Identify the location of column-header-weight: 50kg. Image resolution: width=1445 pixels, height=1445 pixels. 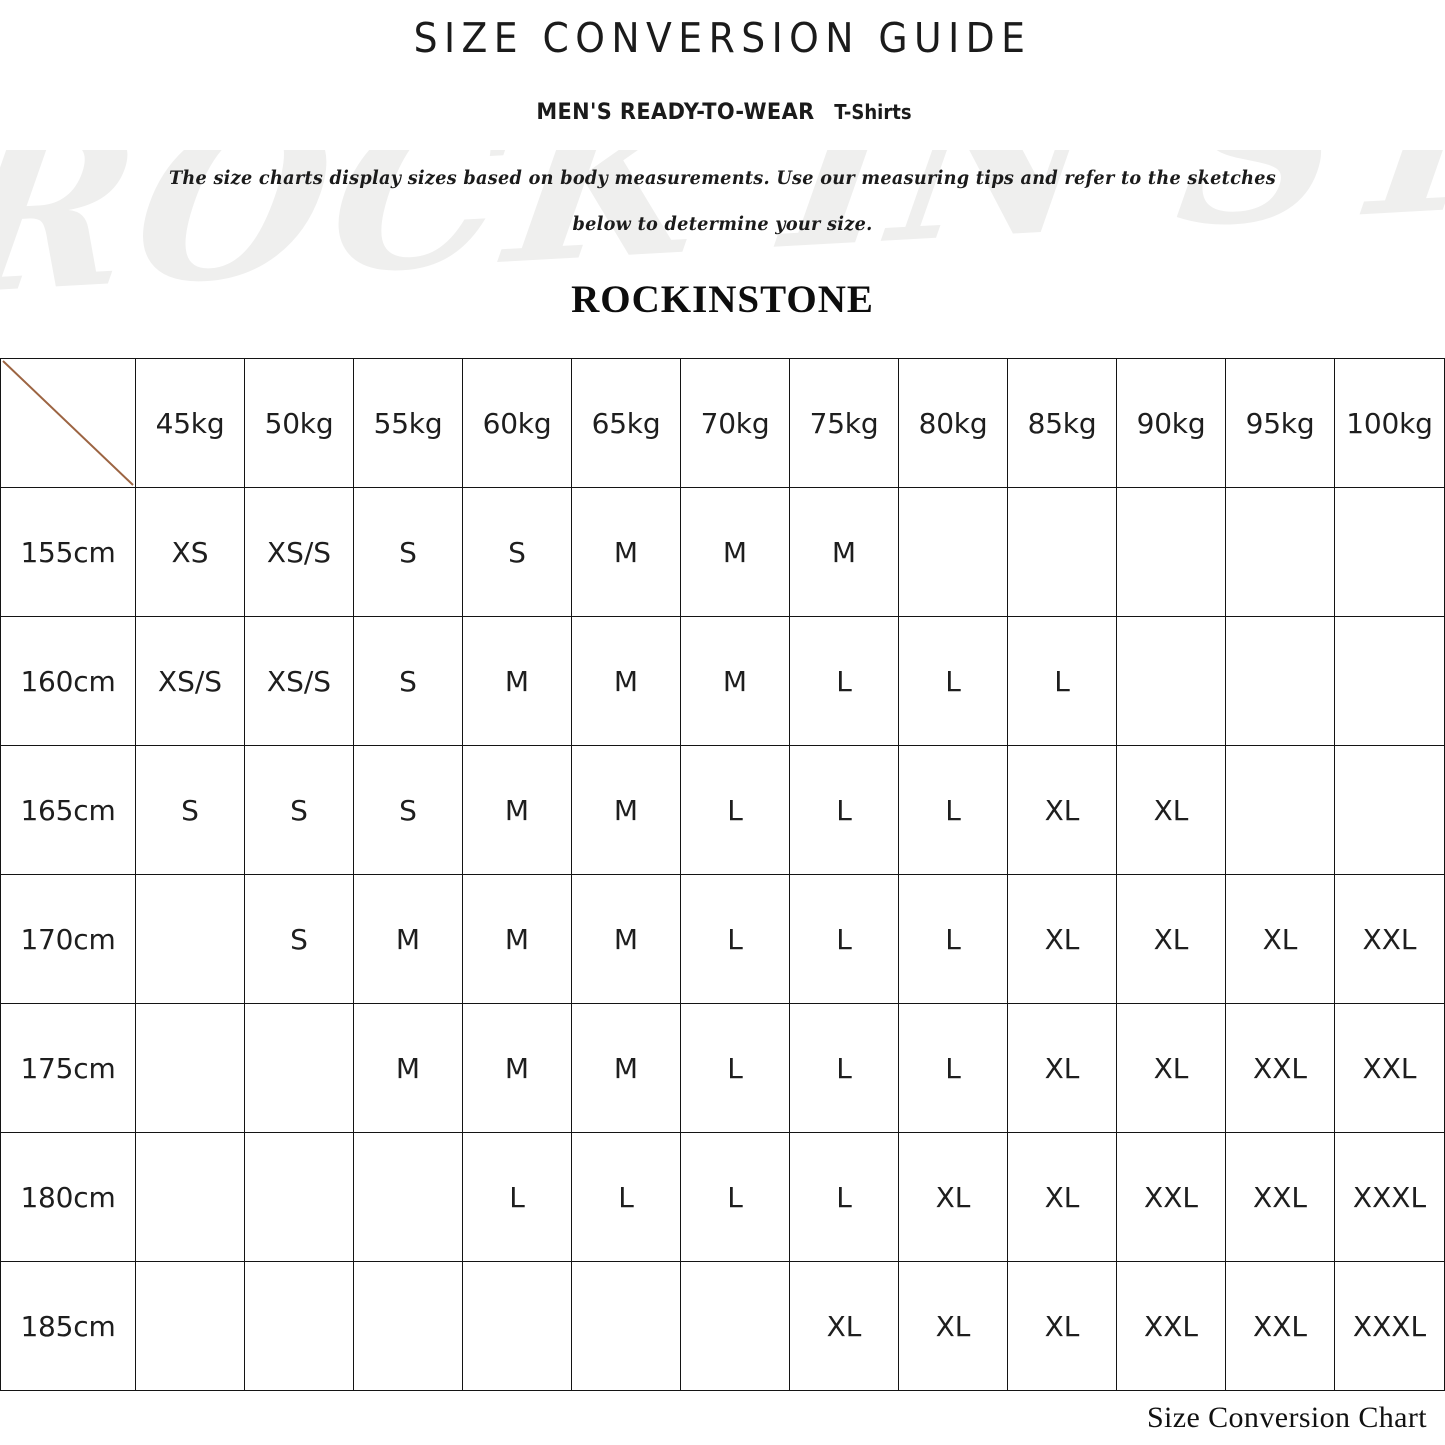
(299, 423).